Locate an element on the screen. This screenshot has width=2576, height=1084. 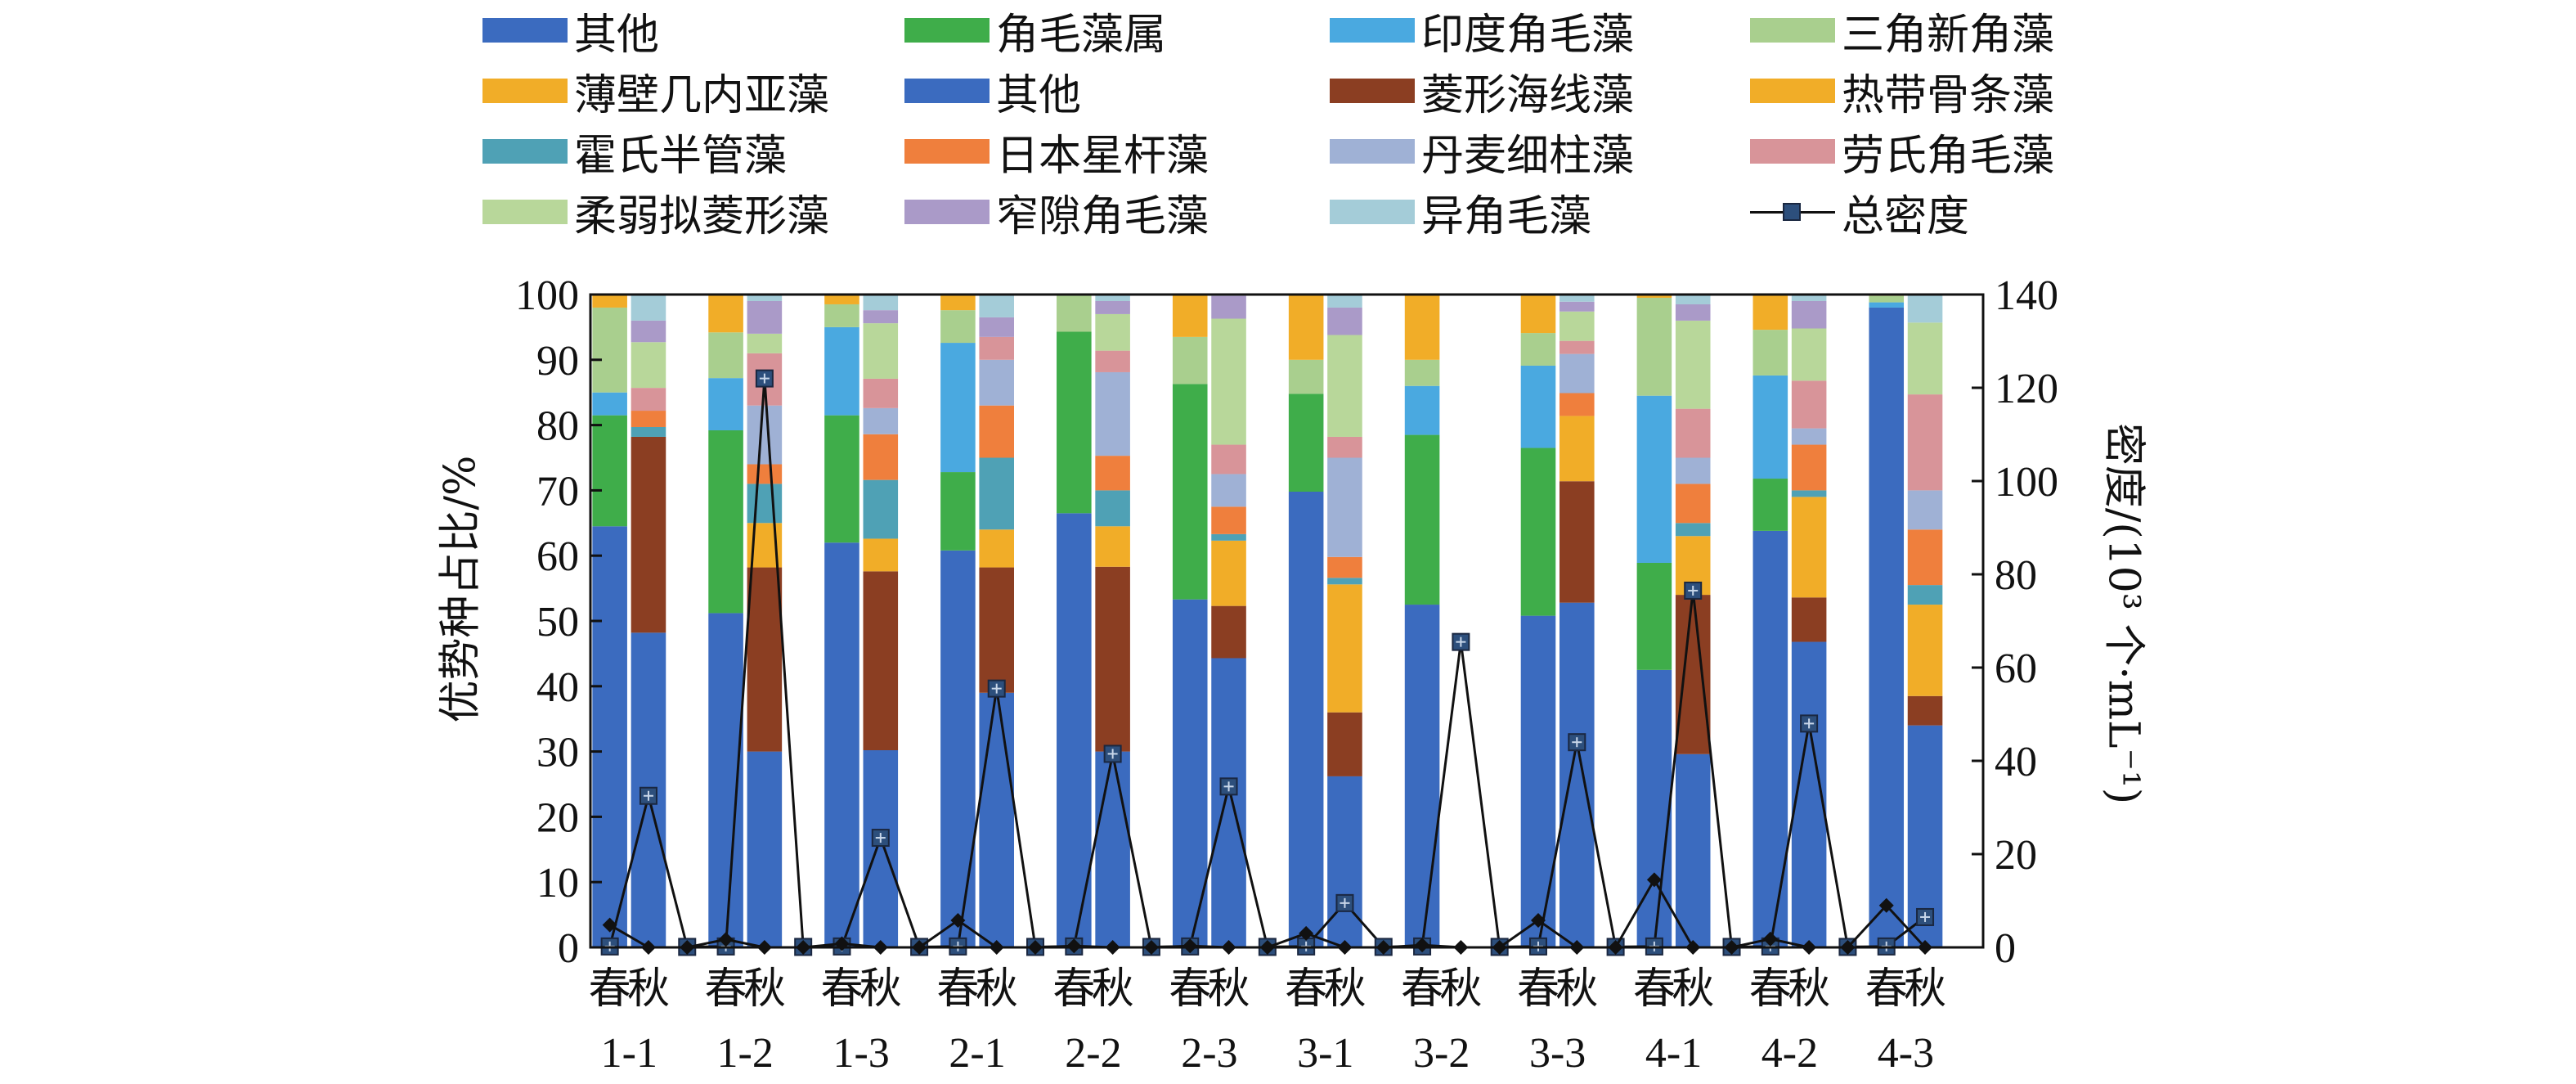
legend-item: 窄隙角毛藻 is located at coordinates (1056, 212).